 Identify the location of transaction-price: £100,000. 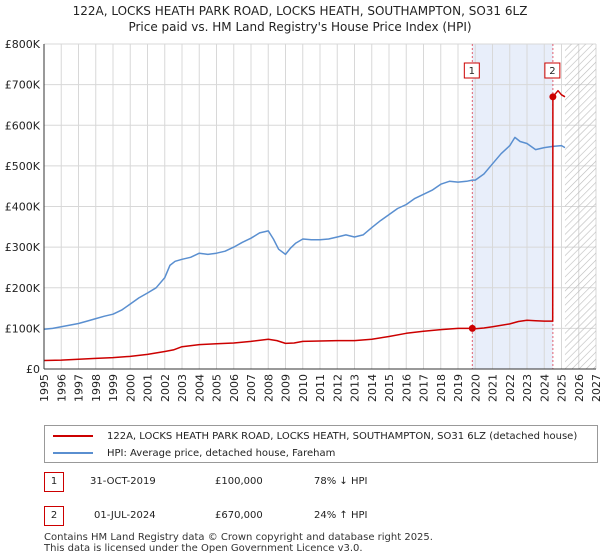
(239, 481).